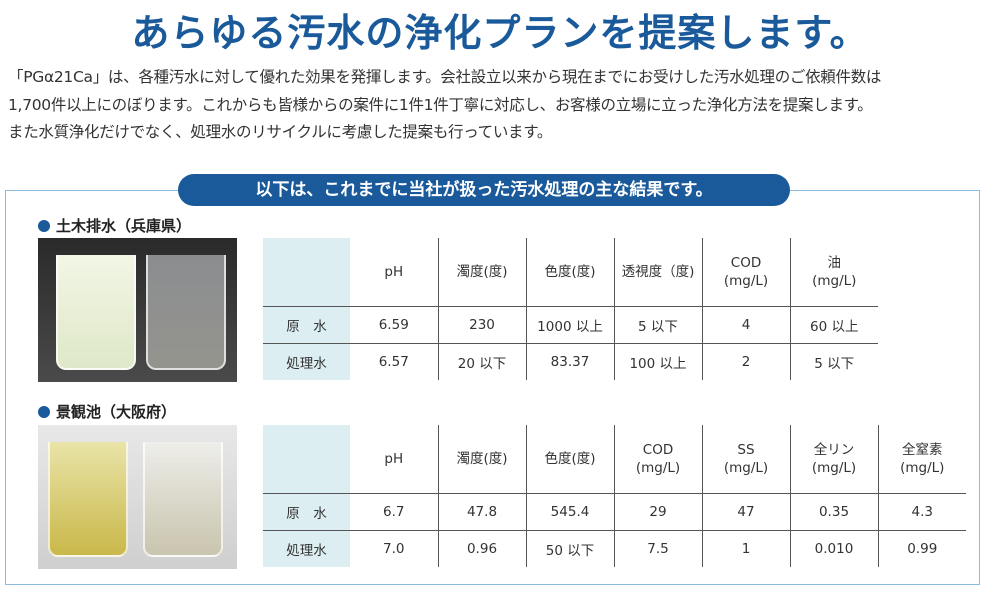  What do you see at coordinates (921, 459) in the screenshot?
I see `column-header: 全窒素 (mg/L)` at bounding box center [921, 459].